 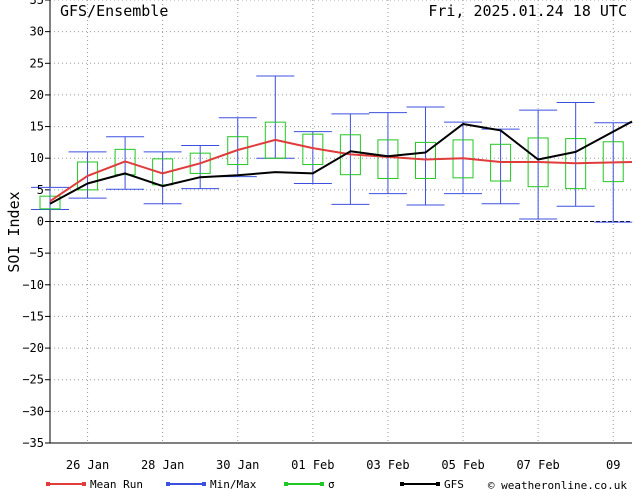 I want to click on y-tick-label: −25, so click(x=33, y=380).